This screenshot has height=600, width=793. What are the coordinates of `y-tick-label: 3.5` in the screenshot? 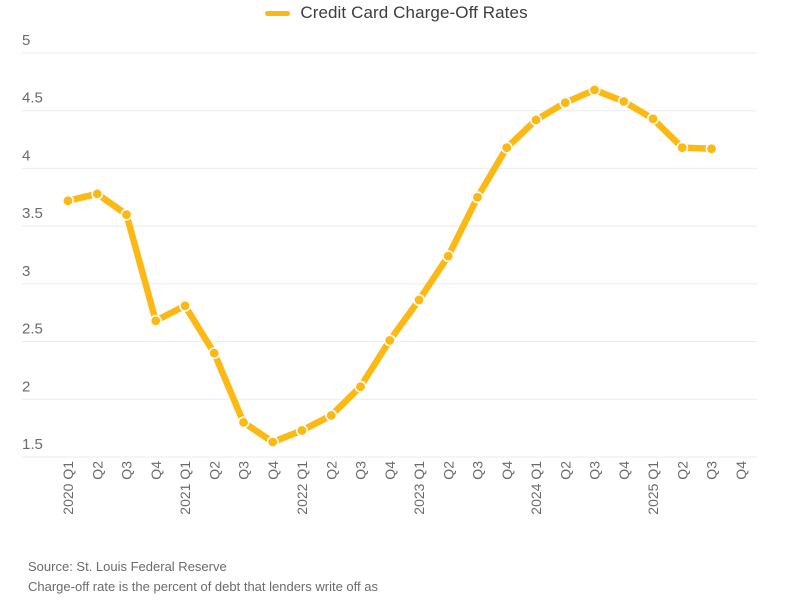 It's located at (32, 213).